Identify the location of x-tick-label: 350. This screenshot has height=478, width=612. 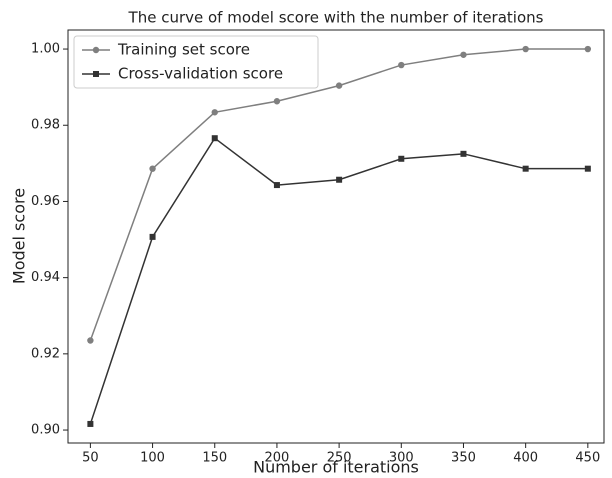
(463, 458).